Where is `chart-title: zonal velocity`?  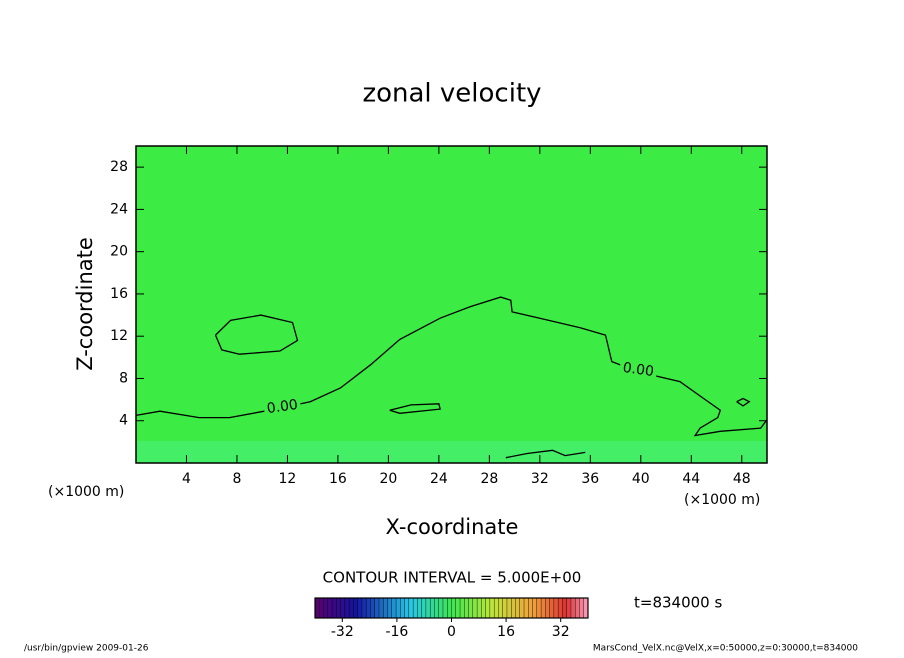 chart-title: zonal velocity is located at coordinates (451, 94).